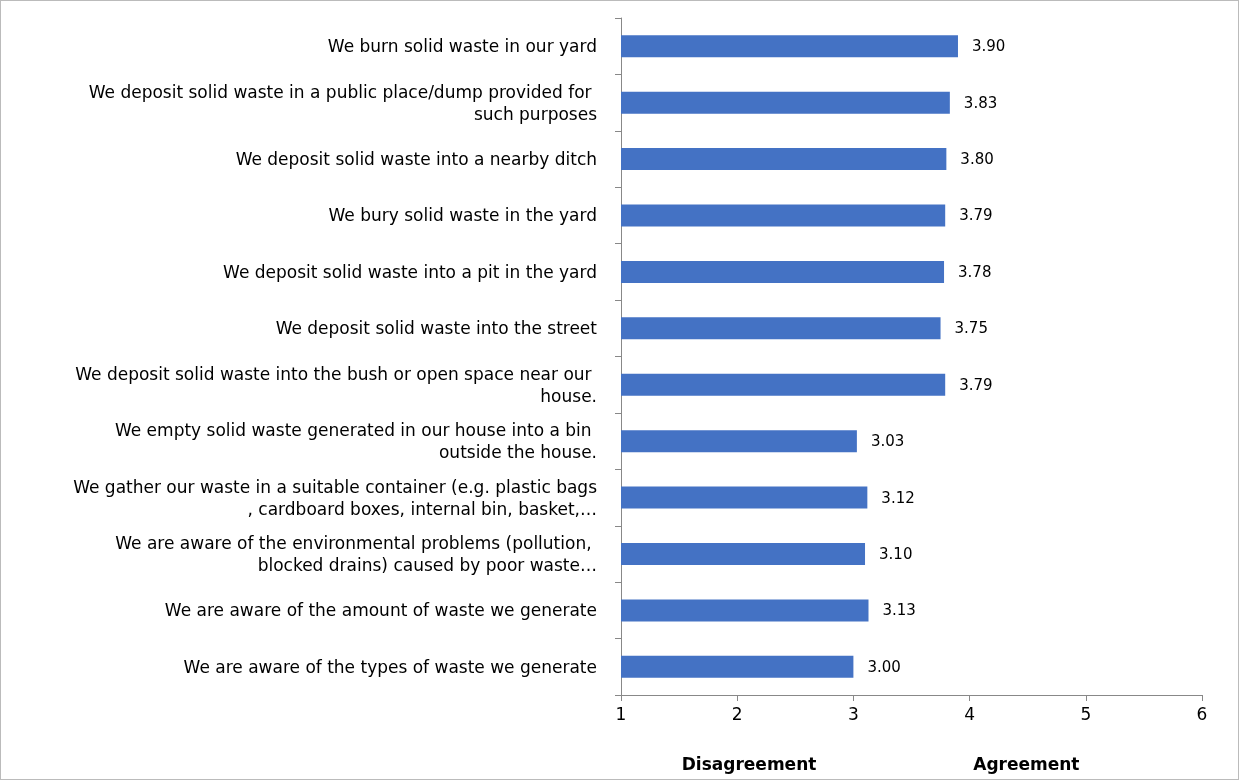  Describe the element at coordinates (343, 102) in the screenshot. I see `y-tick-label: We deposit solid waste in a public place/dump provided for such purposes` at that location.